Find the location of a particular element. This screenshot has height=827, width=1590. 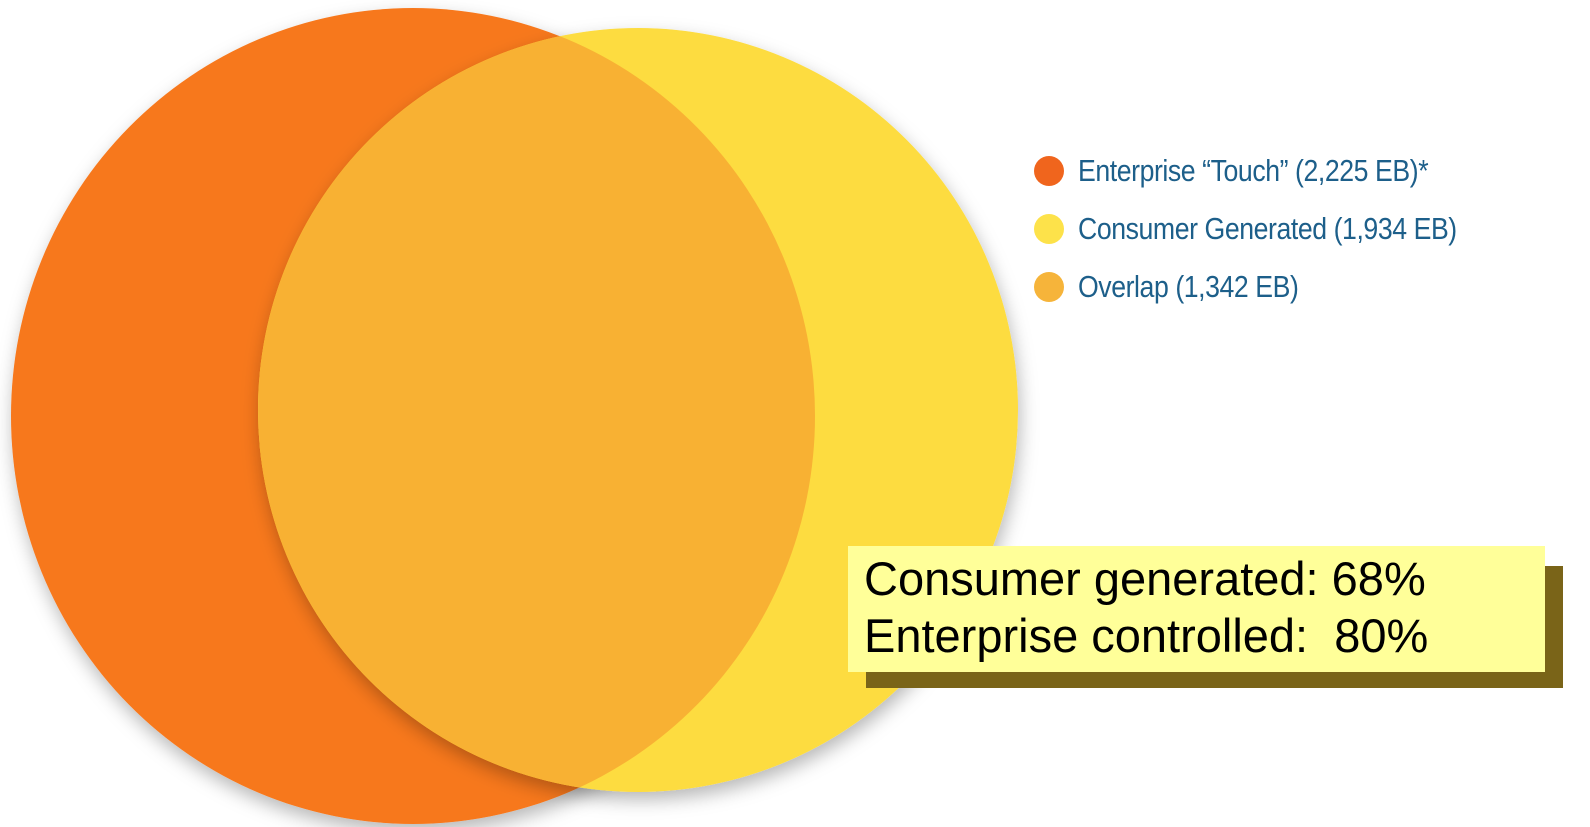

legend-item-overlap: Overlap (1,342 EB) is located at coordinates (1276, 287).